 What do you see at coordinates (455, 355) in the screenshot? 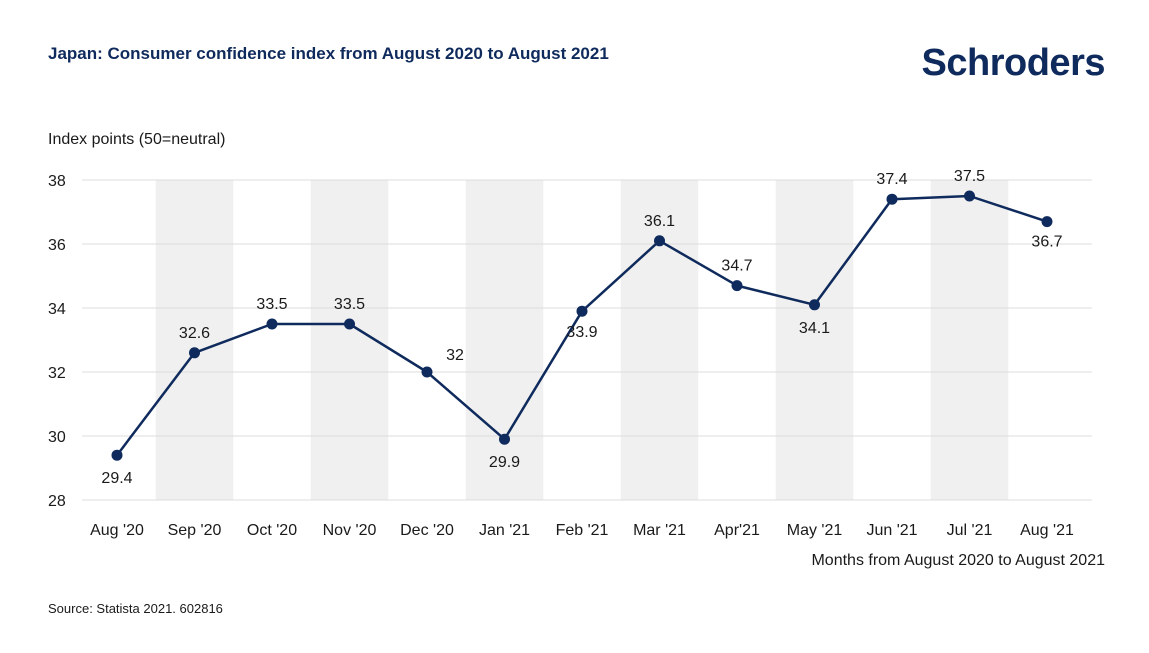
I see `data-label: 32` at bounding box center [455, 355].